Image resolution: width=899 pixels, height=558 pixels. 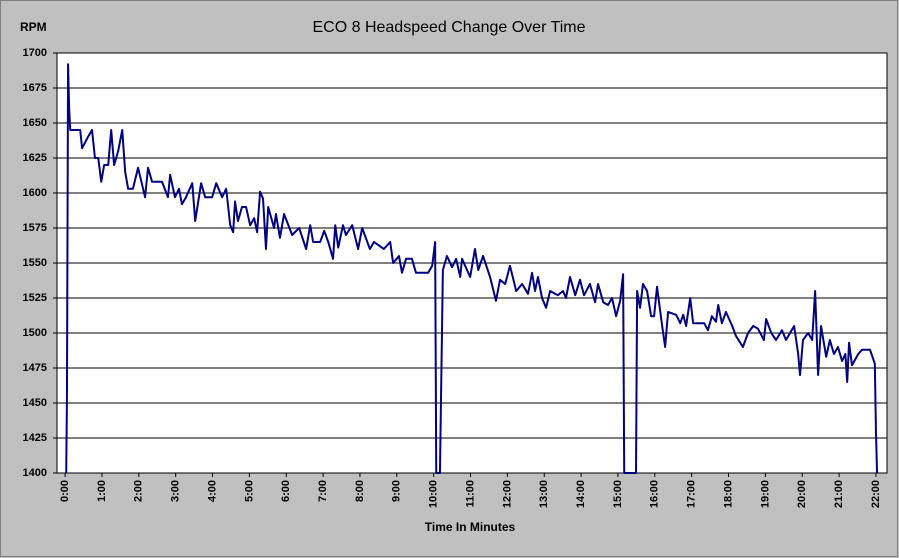 What do you see at coordinates (35, 263) in the screenshot?
I see `y-tick-label: 1550` at bounding box center [35, 263].